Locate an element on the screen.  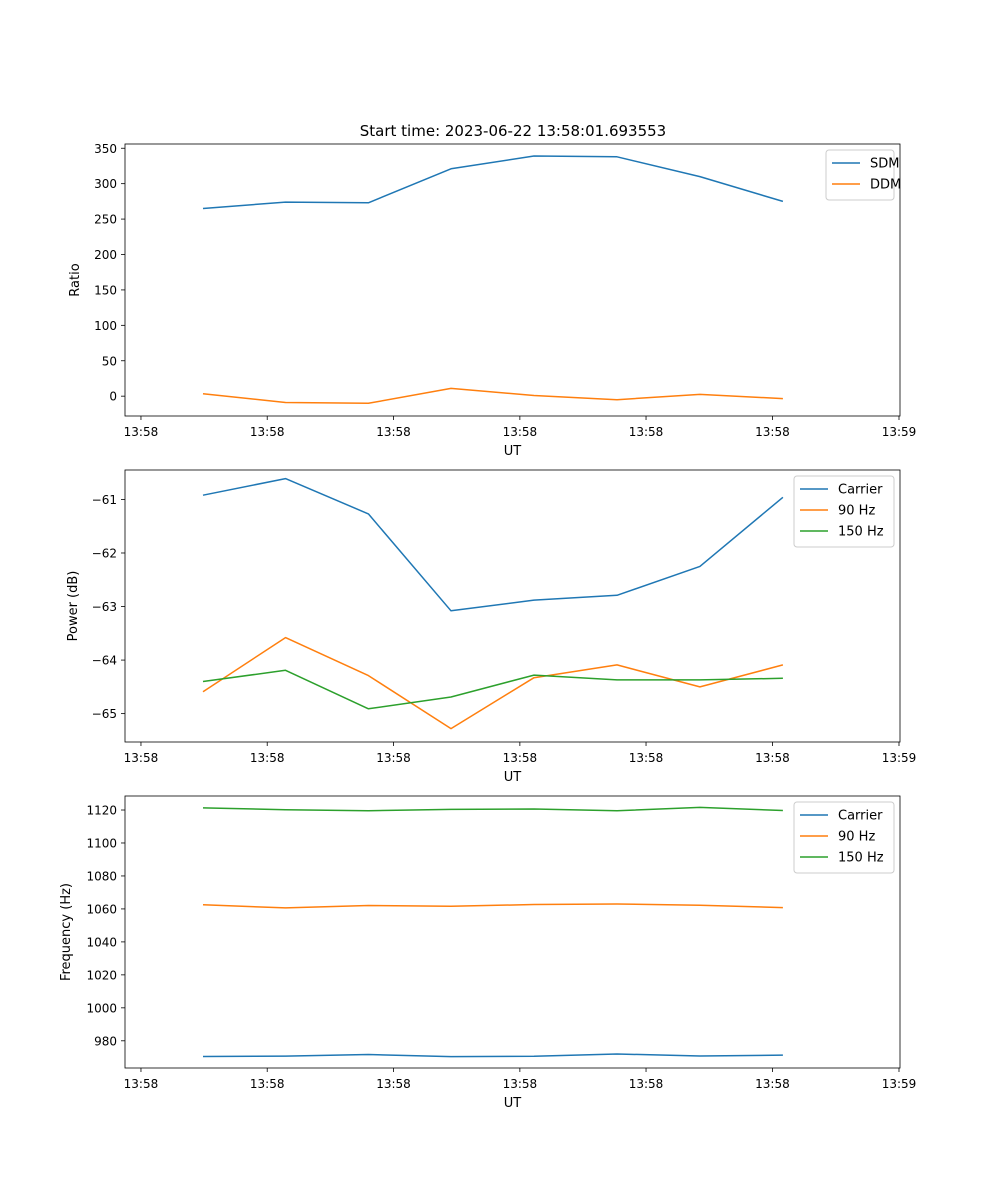
series-line-sdm is located at coordinates (493, 182).